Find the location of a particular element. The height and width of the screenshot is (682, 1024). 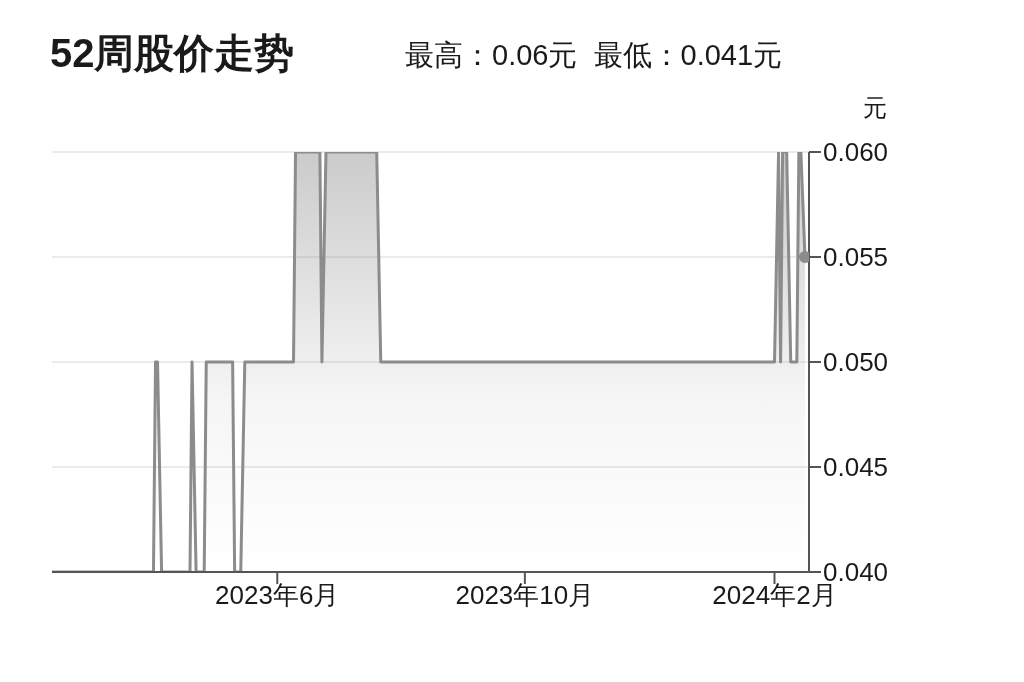

y-tick-label: 0.050 is located at coordinates (856, 362).